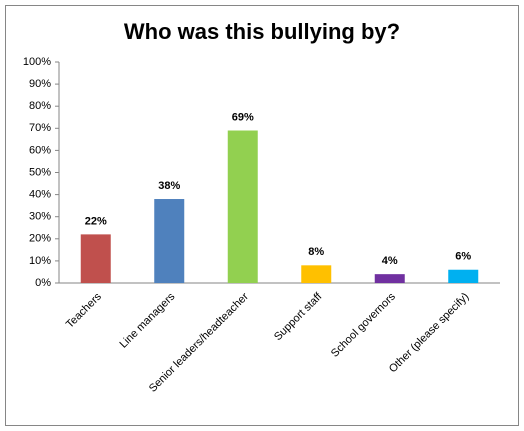  I want to click on y-tick-label: 100%, so click(37, 62).